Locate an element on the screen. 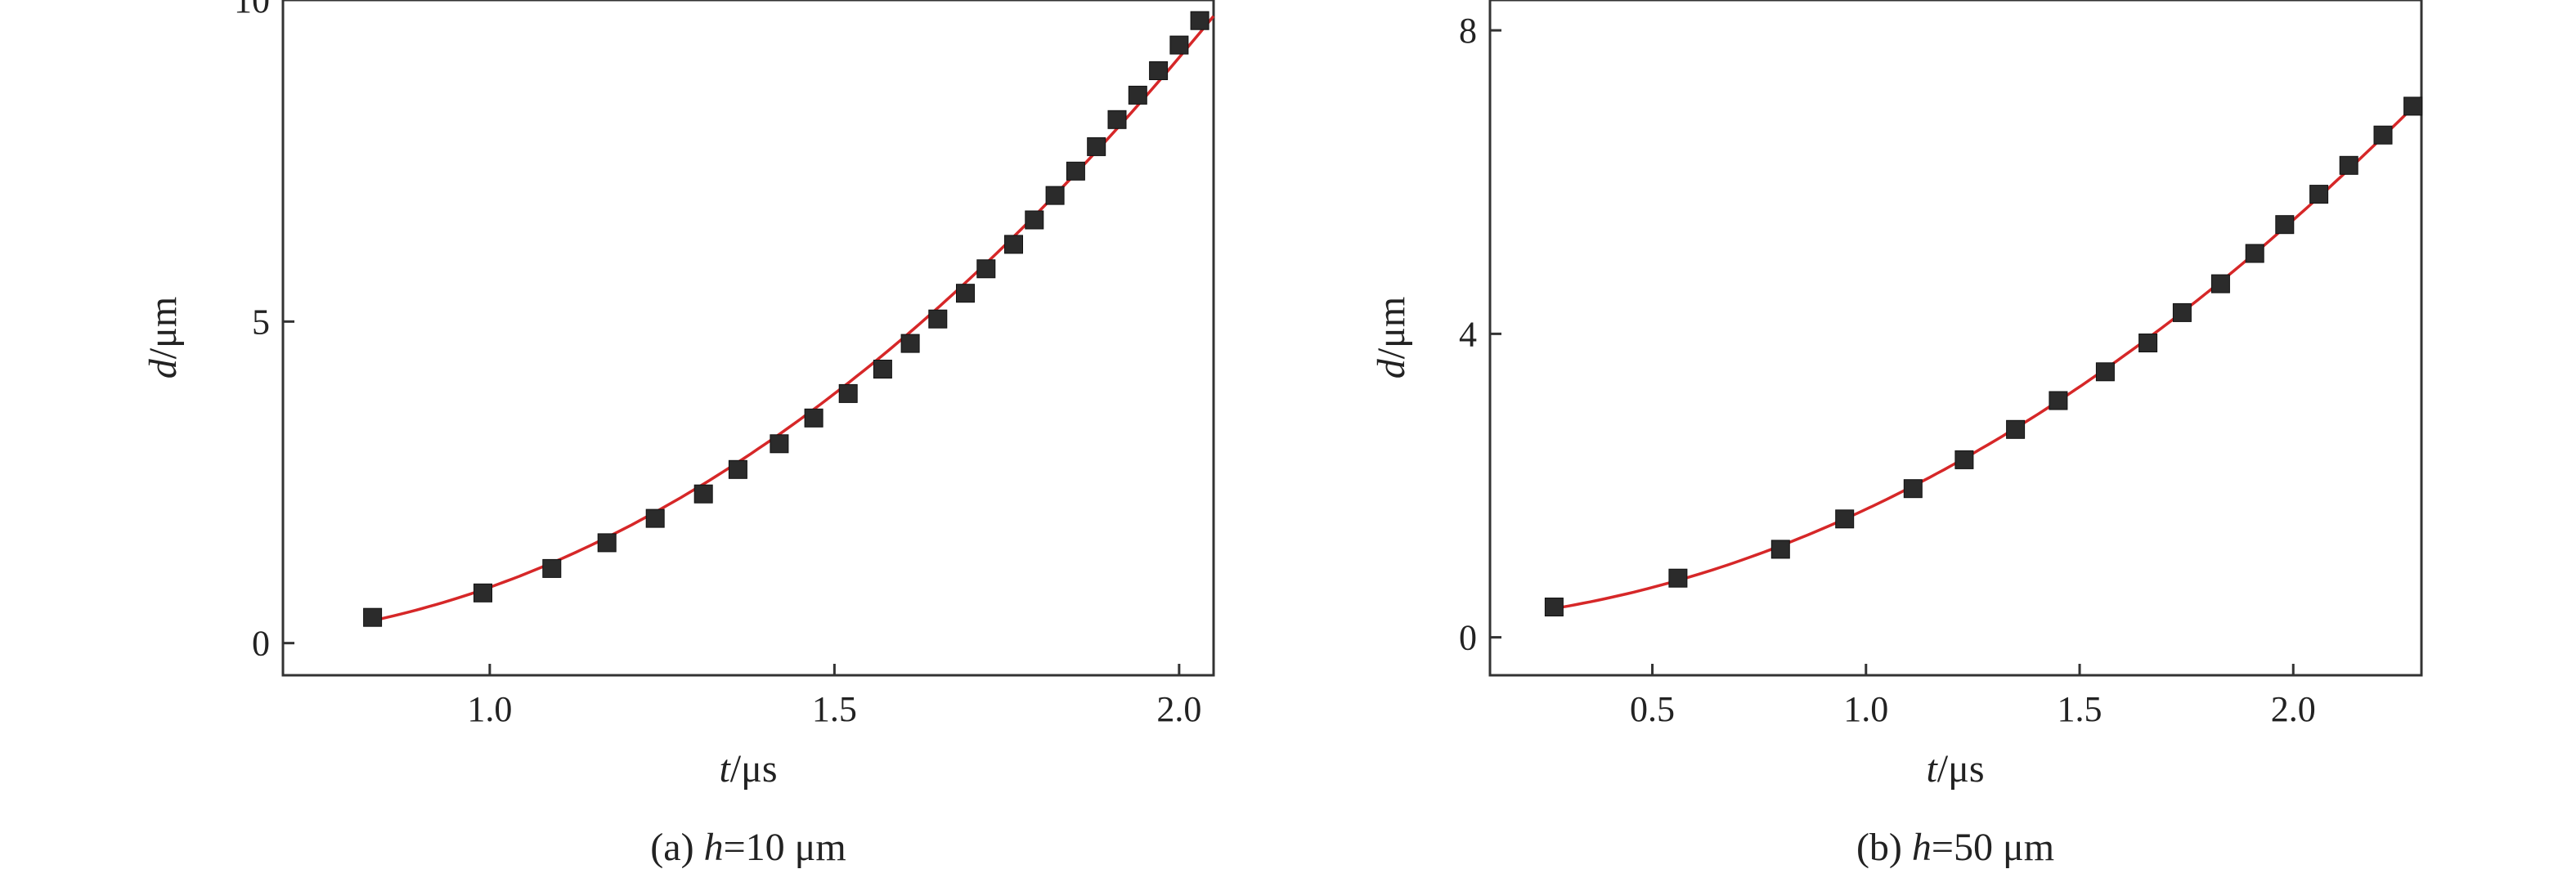  y-tick-label-a: 5 is located at coordinates (261, 322).